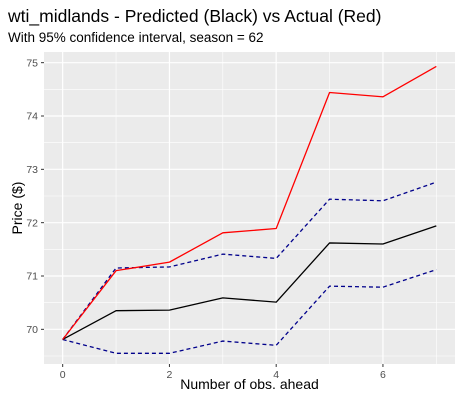  What do you see at coordinates (17, 208) in the screenshot?
I see `y-axis-title: Price ($)` at bounding box center [17, 208].